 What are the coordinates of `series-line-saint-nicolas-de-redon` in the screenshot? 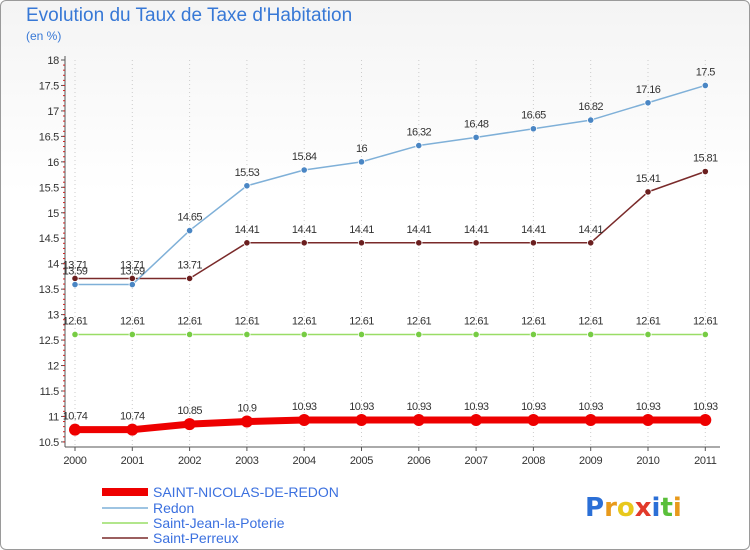 It's located at (390, 425).